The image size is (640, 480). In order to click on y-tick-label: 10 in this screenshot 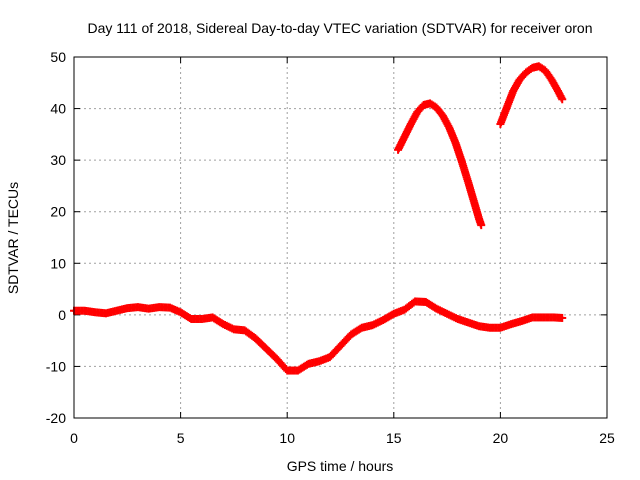, I will do `click(58, 263)`.